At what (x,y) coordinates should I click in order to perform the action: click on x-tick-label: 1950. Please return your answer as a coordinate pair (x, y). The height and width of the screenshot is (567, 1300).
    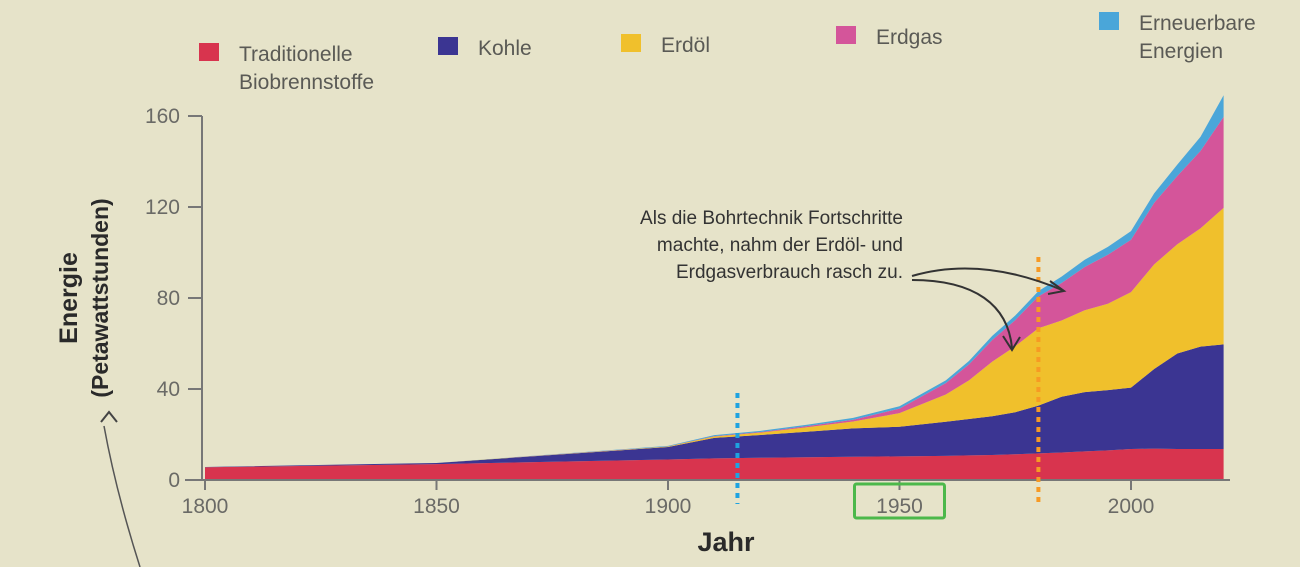
    Looking at the image, I should click on (899, 506).